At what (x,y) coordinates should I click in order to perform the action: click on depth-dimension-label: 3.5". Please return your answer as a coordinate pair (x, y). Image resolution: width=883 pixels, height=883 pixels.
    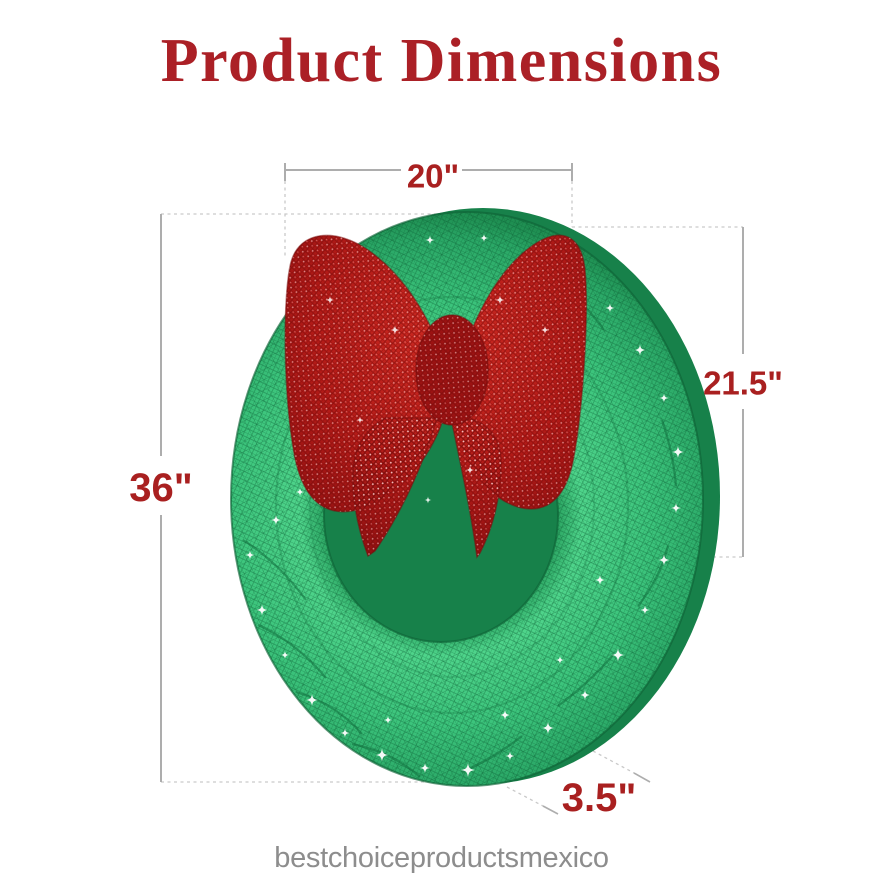
    Looking at the image, I should click on (599, 798).